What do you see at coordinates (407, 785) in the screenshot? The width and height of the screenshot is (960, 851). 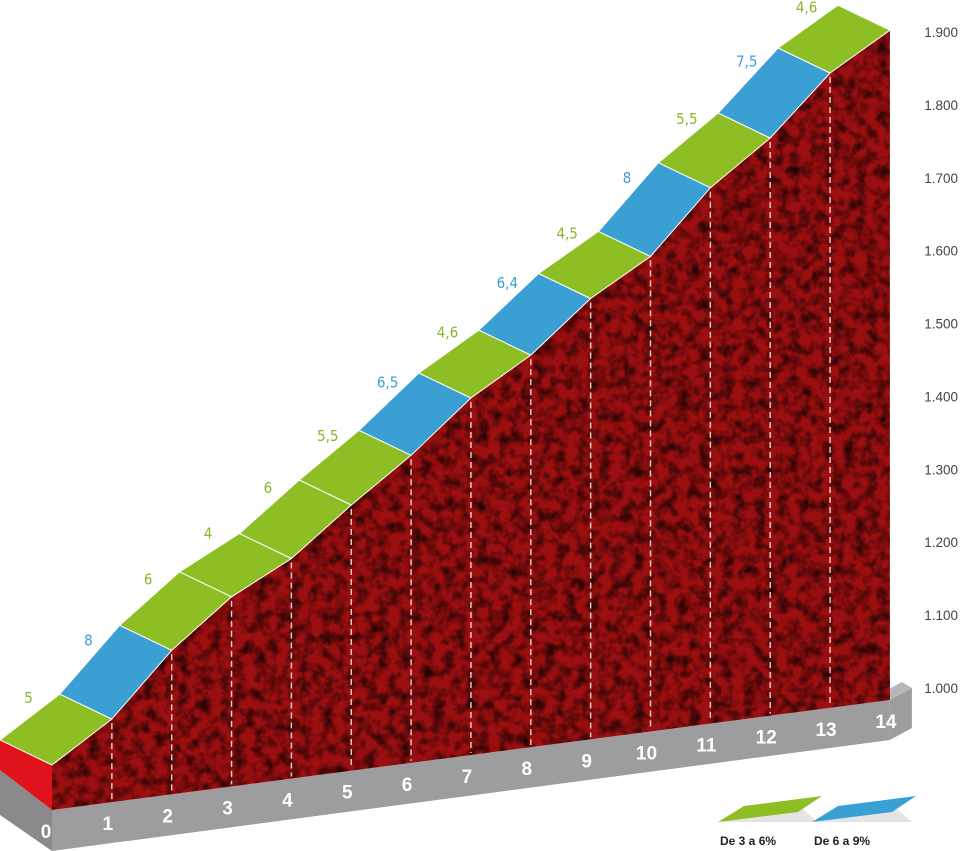 I see `km-tick-label: 6` at bounding box center [407, 785].